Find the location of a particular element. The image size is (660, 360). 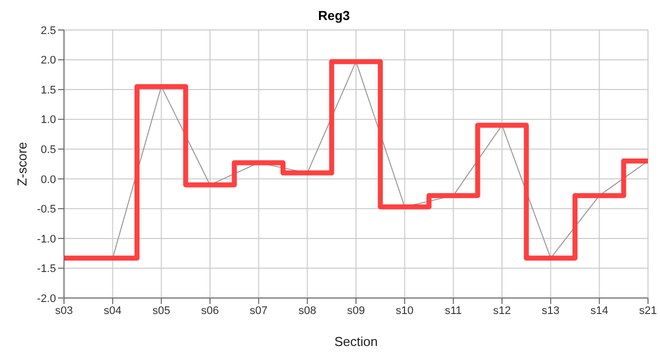

x-tick-label: s14 is located at coordinates (599, 310).